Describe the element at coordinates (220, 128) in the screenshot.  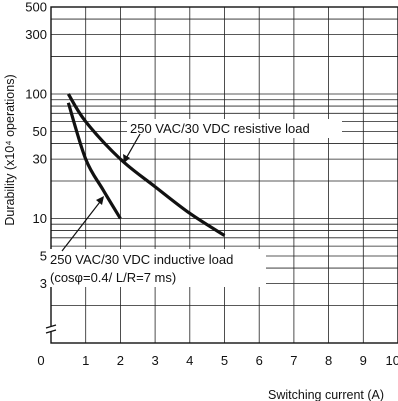
I see `resistive-label: 250 VAC/30 VDC resistive load` at that location.